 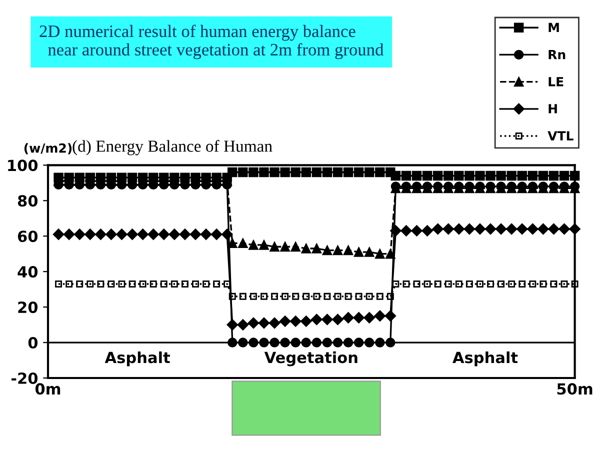 I want to click on y-tick-label: 20, so click(x=28, y=308).